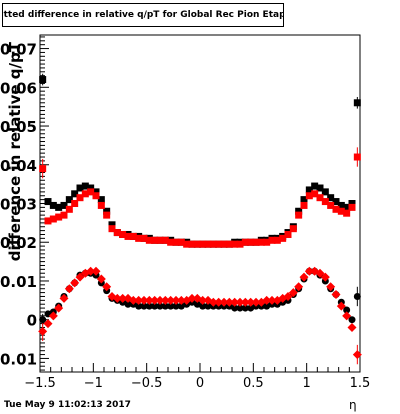 This screenshot has height=414, width=400. I want to click on x-tick-label: −1.5, so click(40, 383).